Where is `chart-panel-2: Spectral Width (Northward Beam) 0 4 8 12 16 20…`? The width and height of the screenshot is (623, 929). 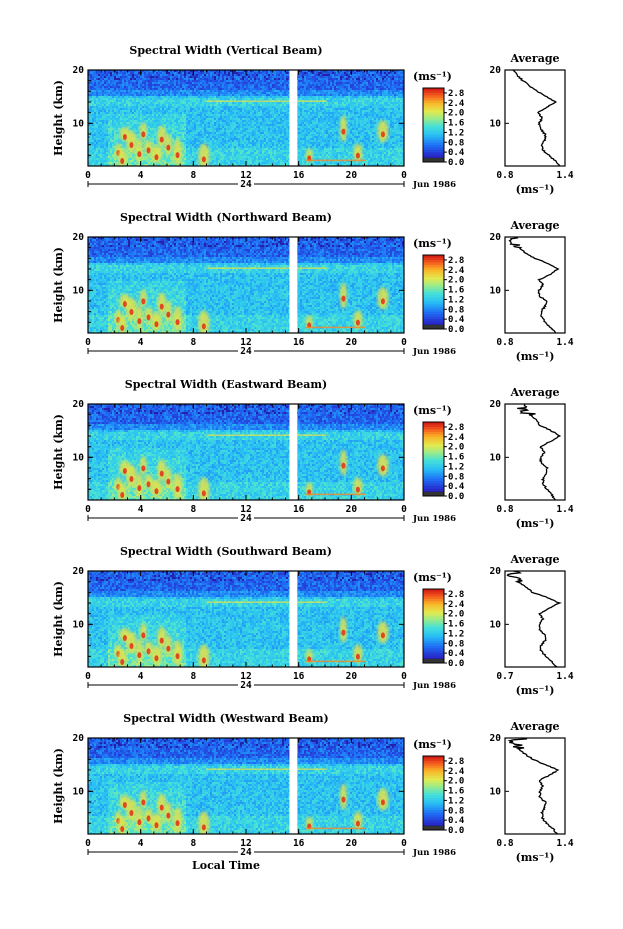
chart-panel-2: Spectral Width (Northward Beam) 0 4 8 12 16 20… is located at coordinates (313, 287).